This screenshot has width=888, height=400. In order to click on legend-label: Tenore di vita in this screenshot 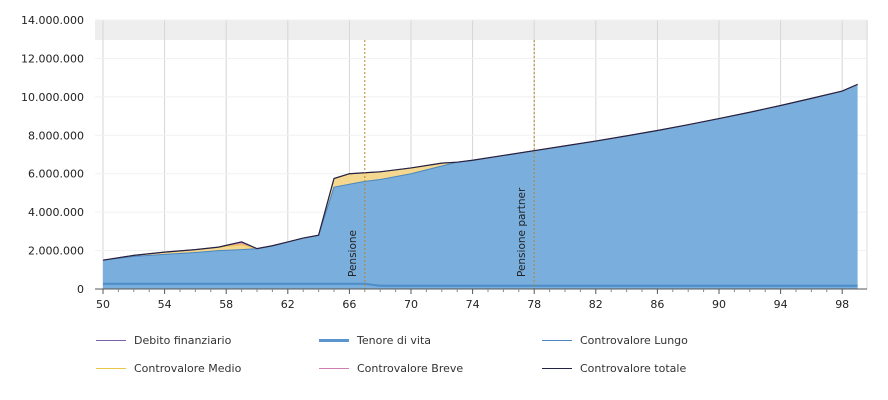, I will do `click(394, 340)`.